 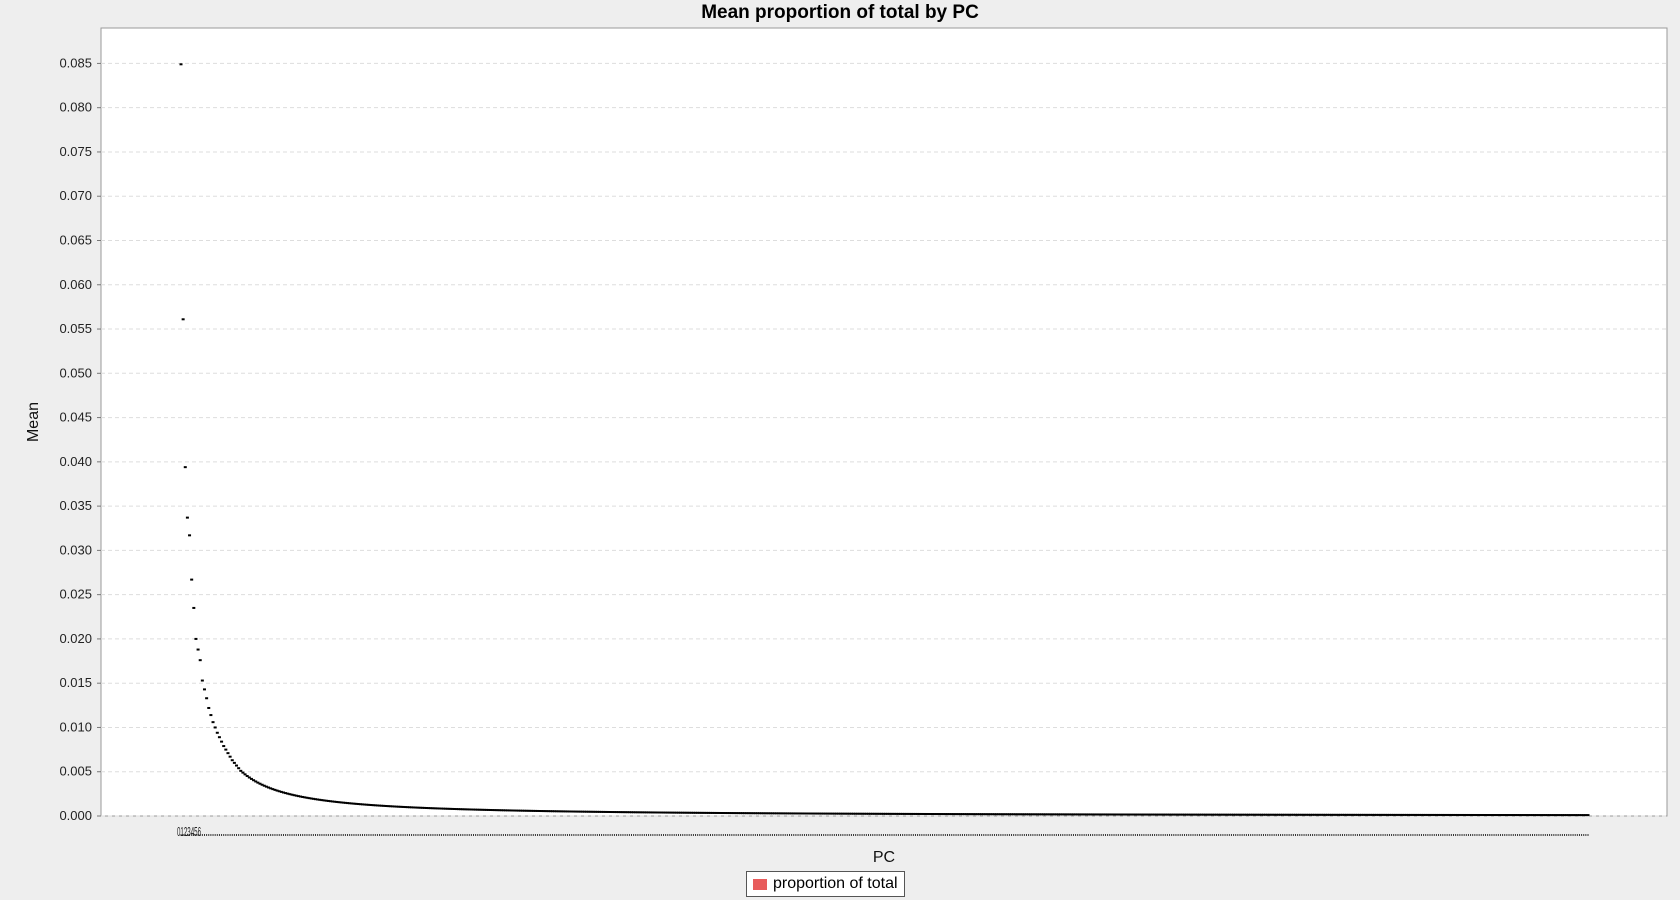 I want to click on y-tick-label: 0.050, so click(x=75, y=372).